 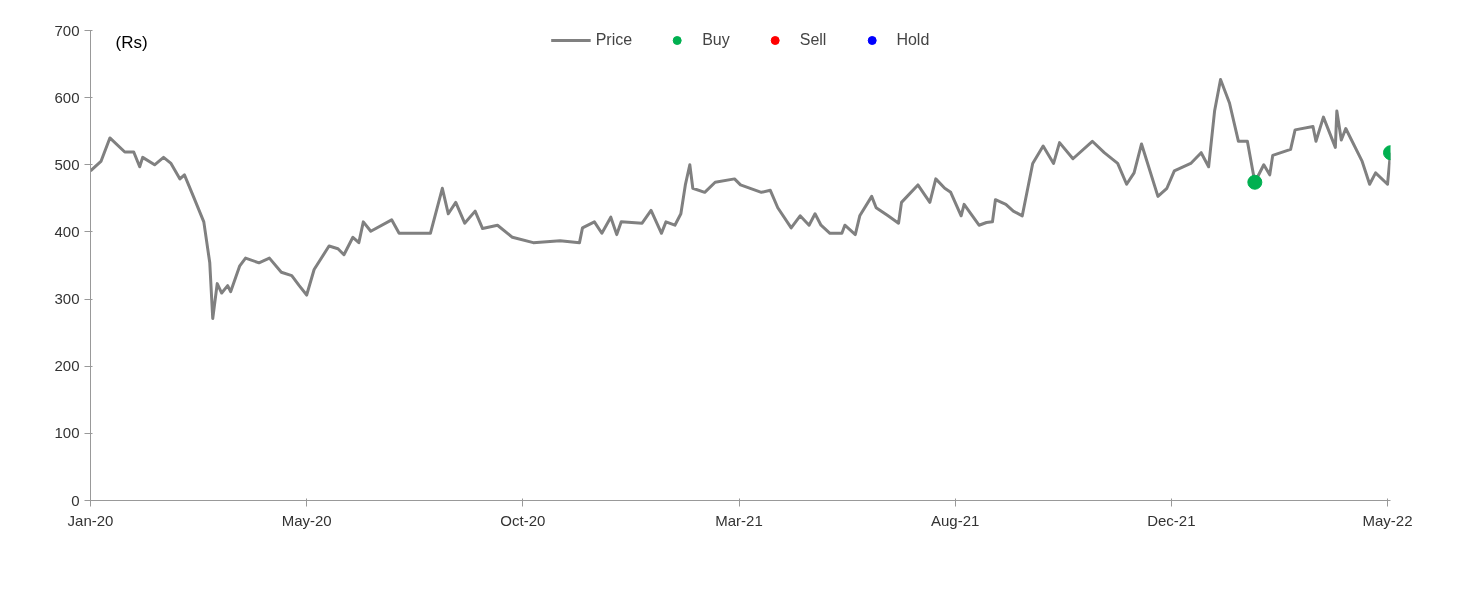 What do you see at coordinates (67, 97) in the screenshot?
I see `y-tick-label: 600` at bounding box center [67, 97].